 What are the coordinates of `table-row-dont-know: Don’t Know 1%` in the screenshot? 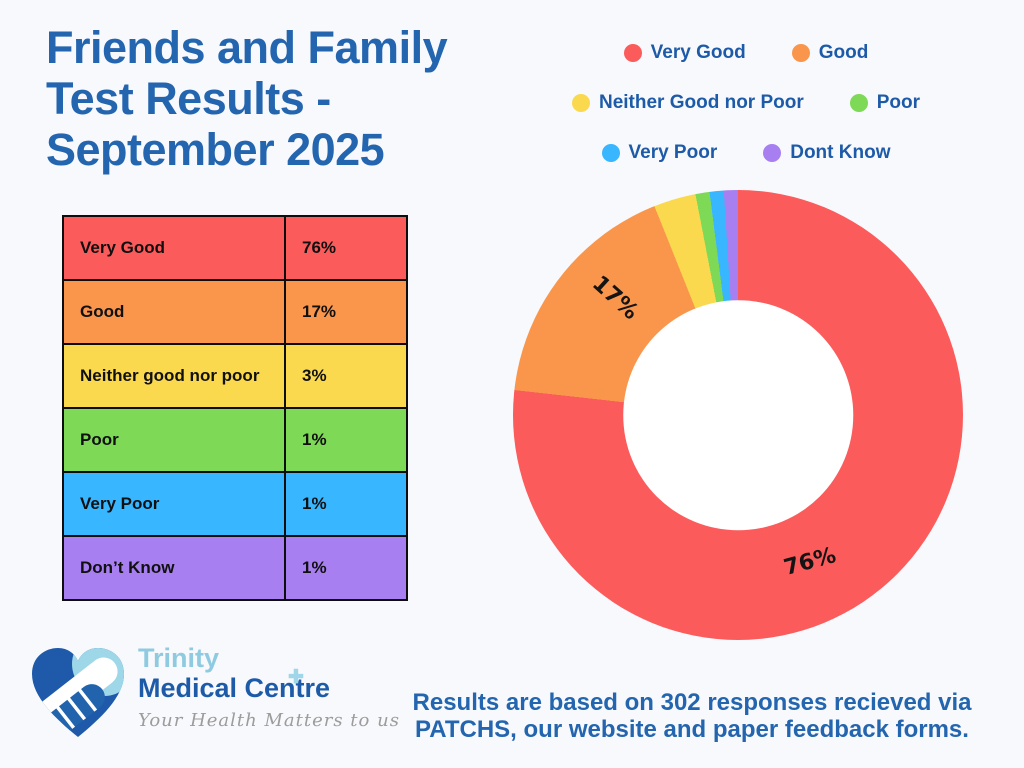 It's located at (235, 568).